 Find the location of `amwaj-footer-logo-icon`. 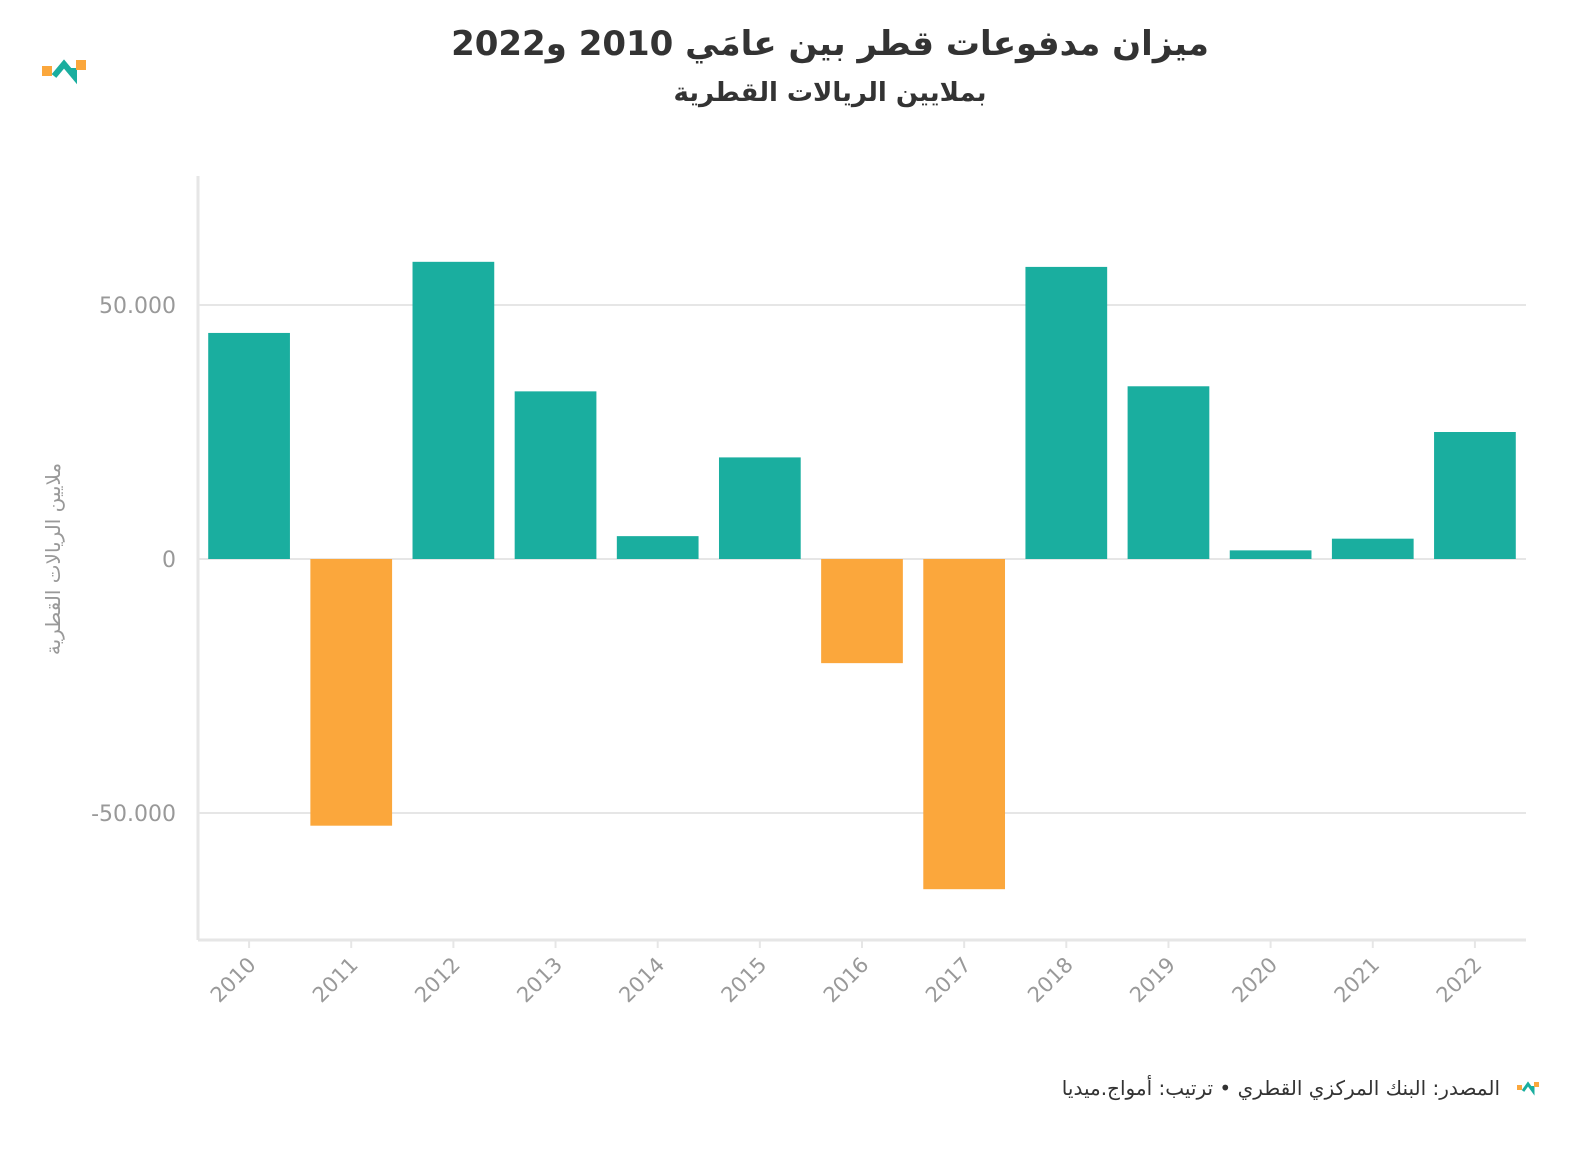

amwaj-footer-logo-icon is located at coordinates (1528, 1088).